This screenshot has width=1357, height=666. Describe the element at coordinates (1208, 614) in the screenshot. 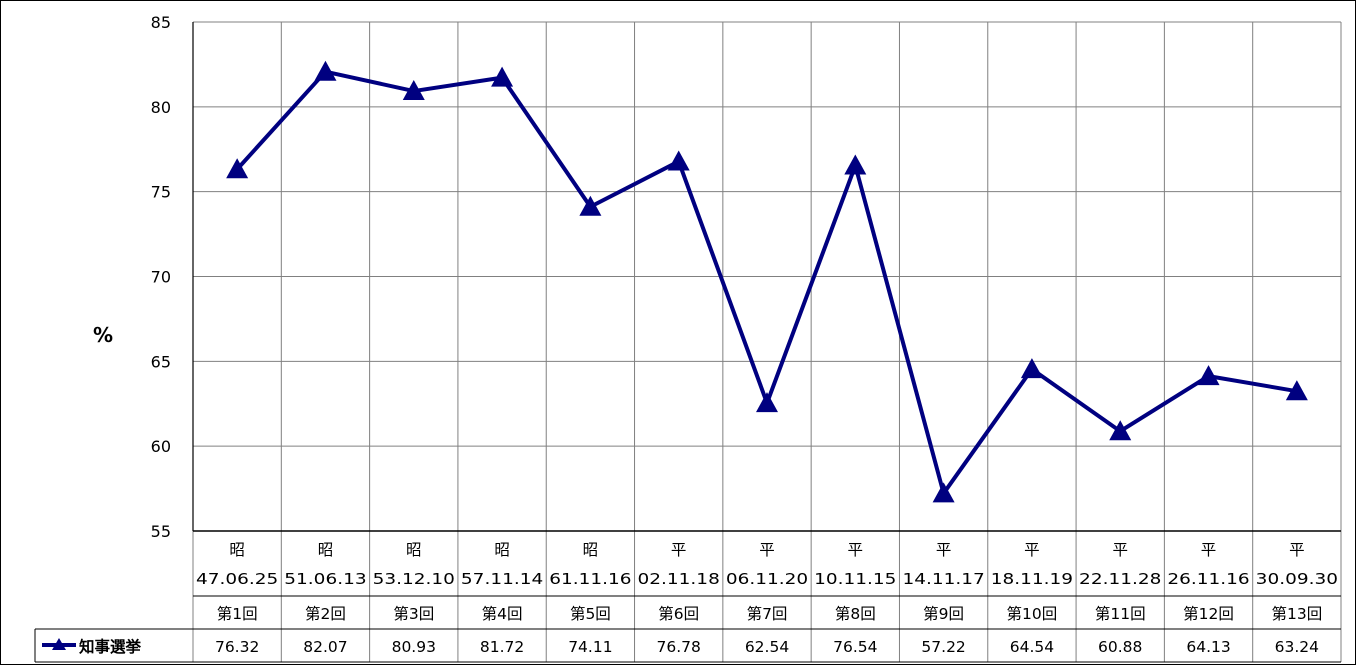

I see `category-round-label: 第12回` at that location.